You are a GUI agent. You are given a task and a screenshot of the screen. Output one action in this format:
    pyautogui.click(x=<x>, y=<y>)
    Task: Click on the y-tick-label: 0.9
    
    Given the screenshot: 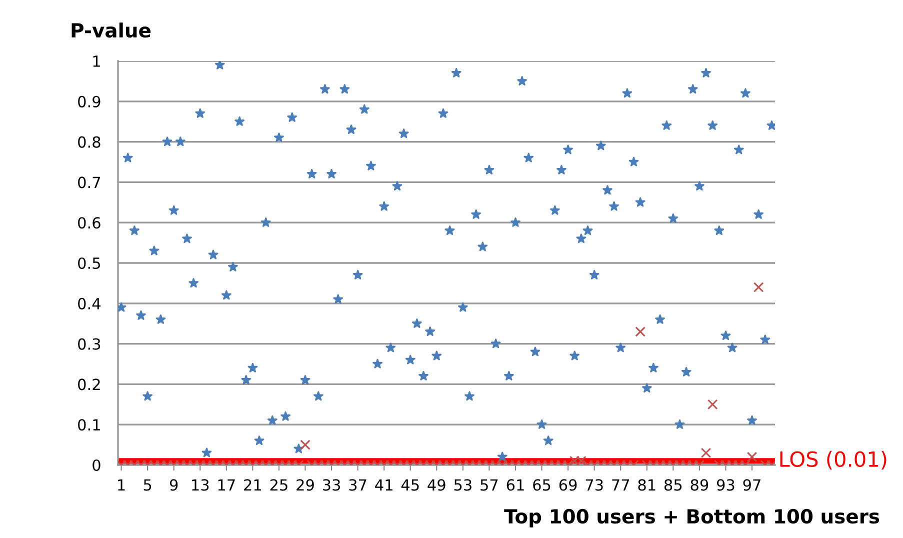 What is the action you would take?
    pyautogui.click(x=89, y=102)
    